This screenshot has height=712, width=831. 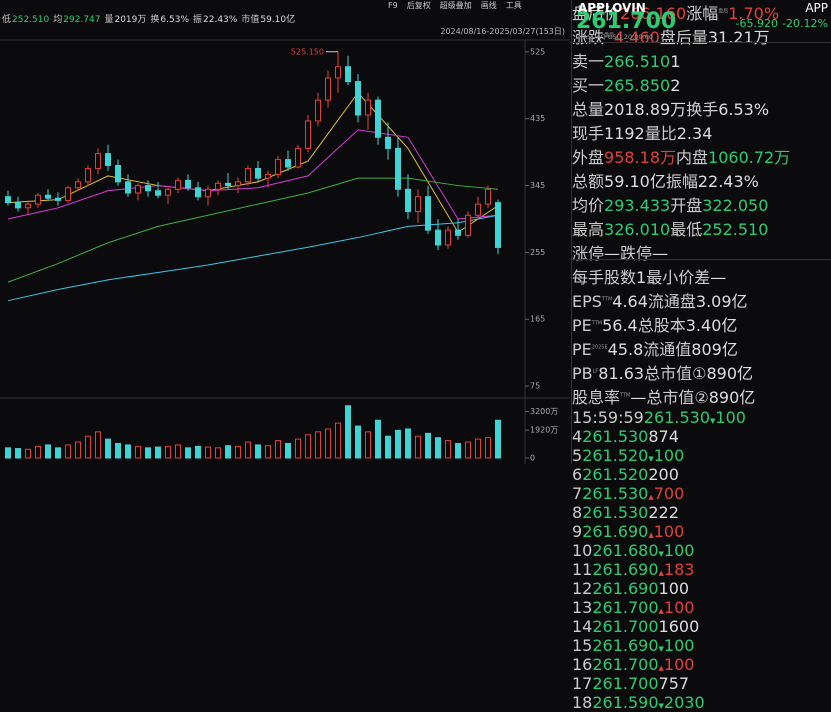 I want to click on stat-label: 总量, so click(x=588, y=109).